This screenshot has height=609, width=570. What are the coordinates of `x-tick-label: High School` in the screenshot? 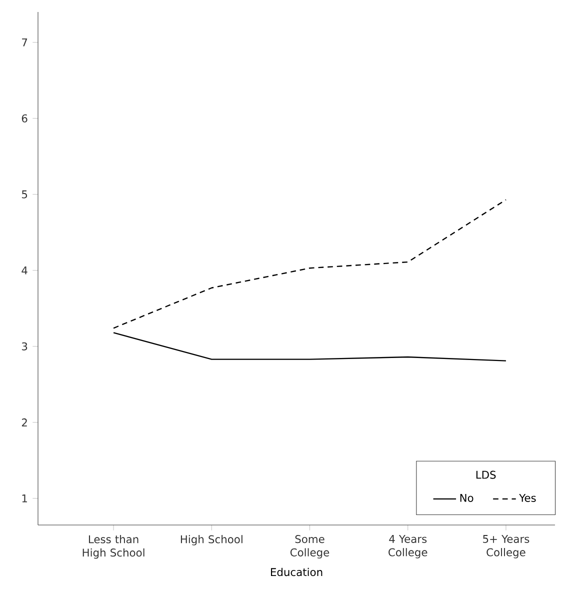 It's located at (211, 540).